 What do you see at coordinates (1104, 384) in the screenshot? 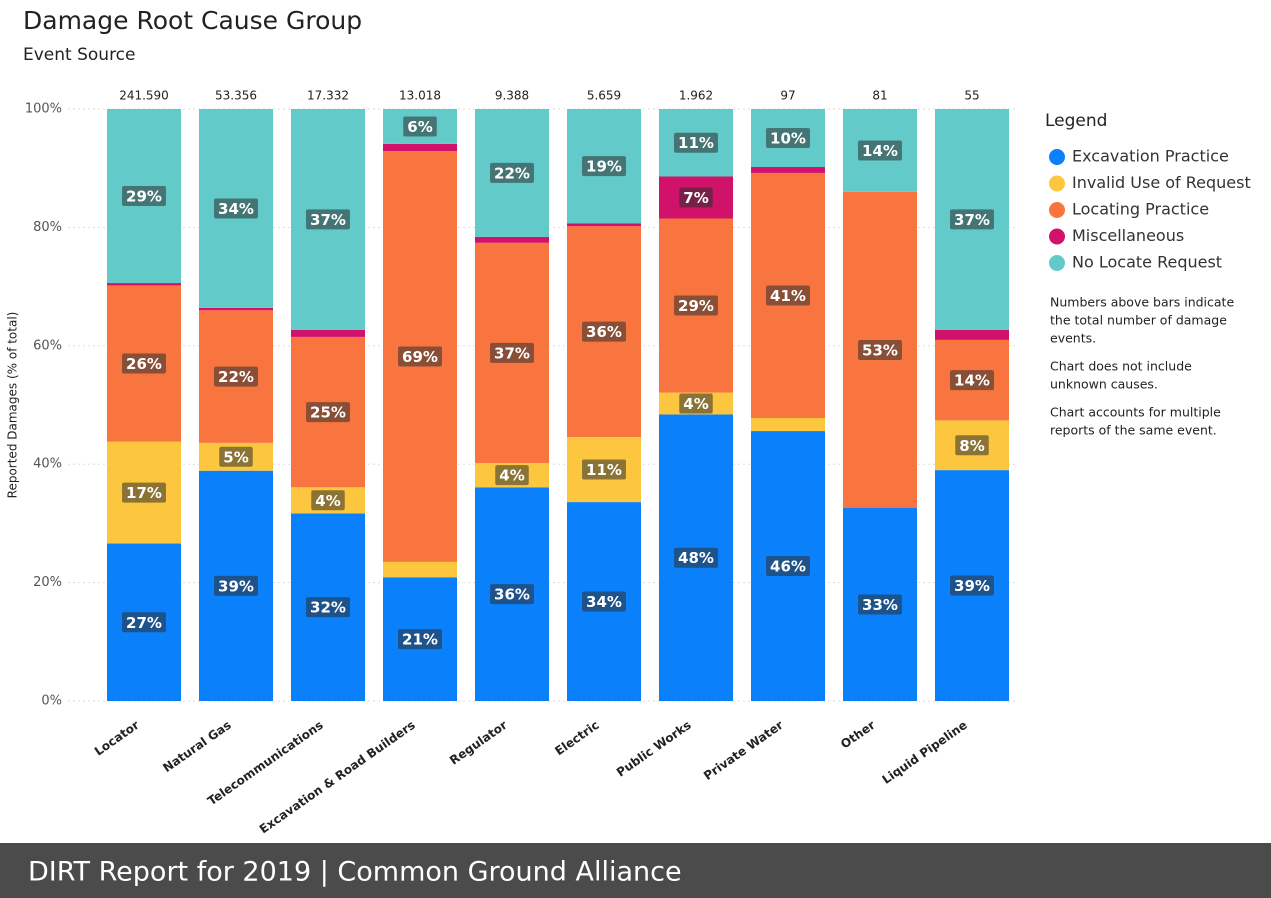
I see `note-line: unknown causes.` at bounding box center [1104, 384].